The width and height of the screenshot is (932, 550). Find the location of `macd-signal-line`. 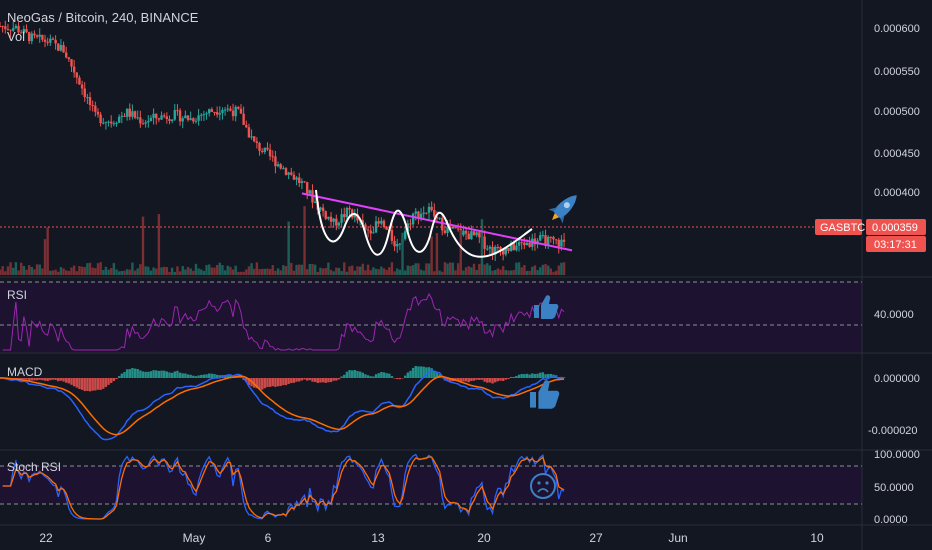

macd-signal-line is located at coordinates (282, 405).